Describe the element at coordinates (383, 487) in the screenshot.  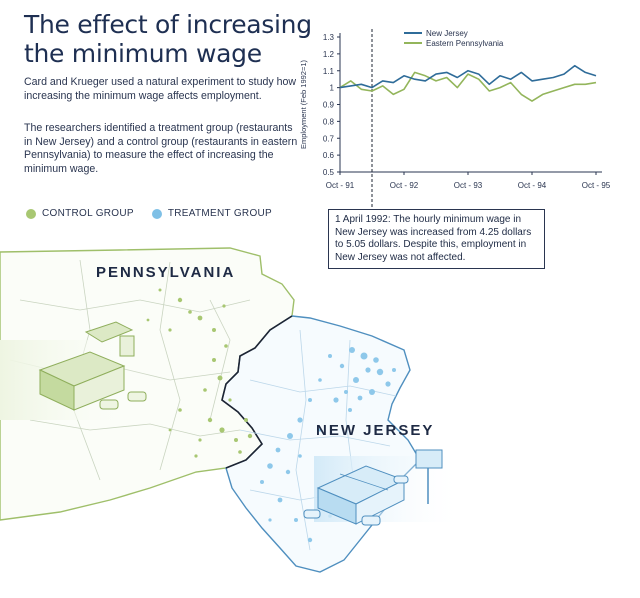
I see `new-jersey-restaurant-icon` at that location.